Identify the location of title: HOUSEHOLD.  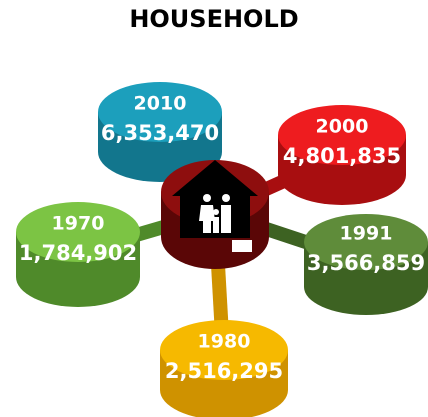
(213, 19).